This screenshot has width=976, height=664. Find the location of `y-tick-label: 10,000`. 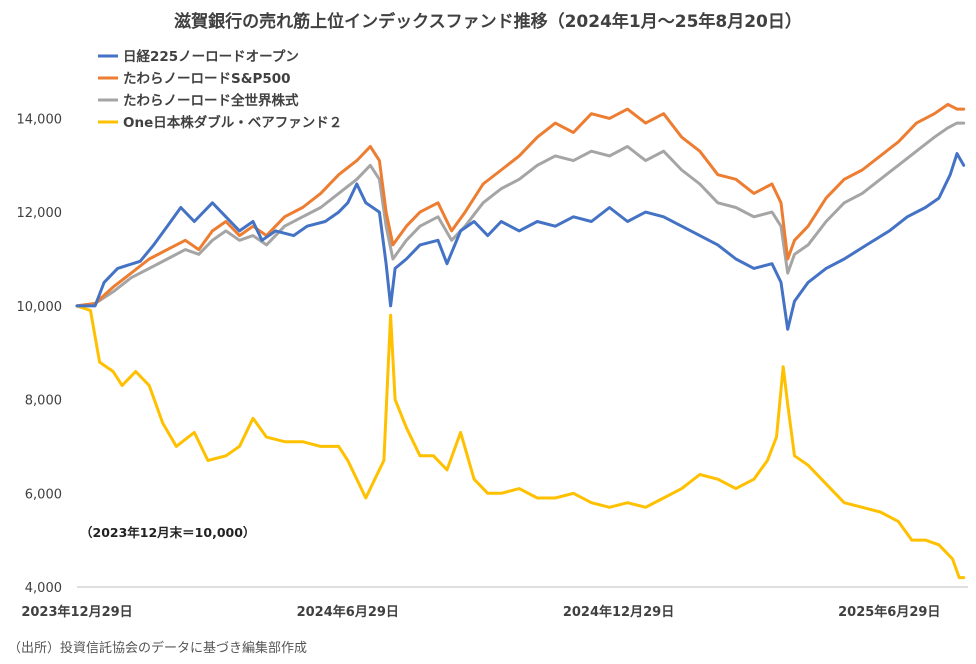

y-tick-label: 10,000 is located at coordinates (40, 307).